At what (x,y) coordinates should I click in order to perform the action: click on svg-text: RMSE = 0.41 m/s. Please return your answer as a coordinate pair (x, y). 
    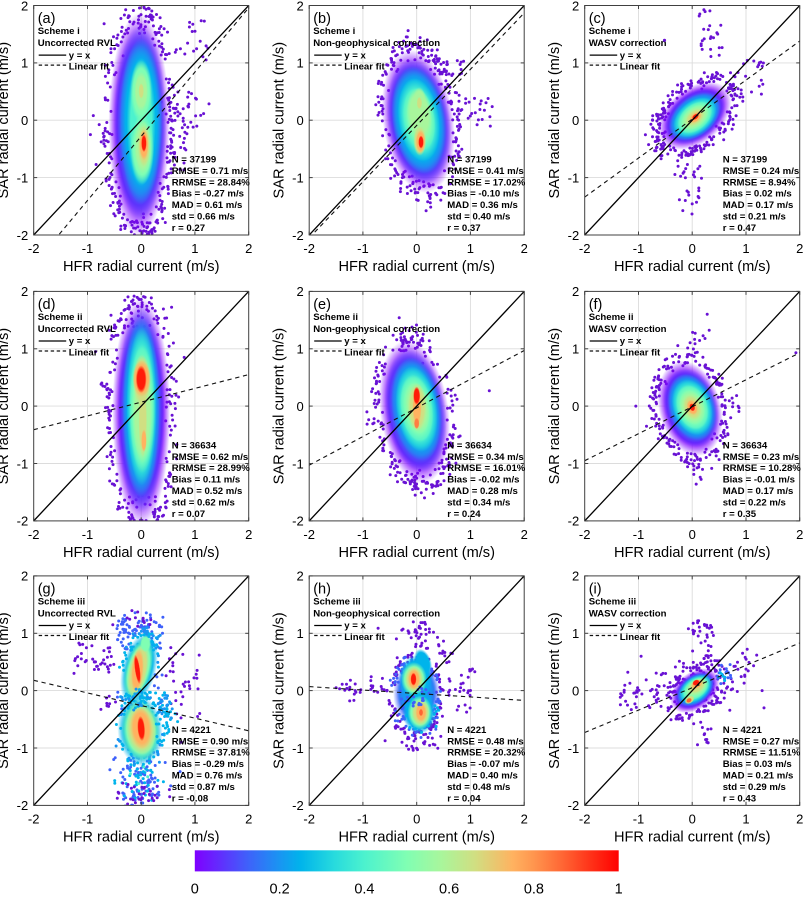
    Looking at the image, I should click on (485, 171).